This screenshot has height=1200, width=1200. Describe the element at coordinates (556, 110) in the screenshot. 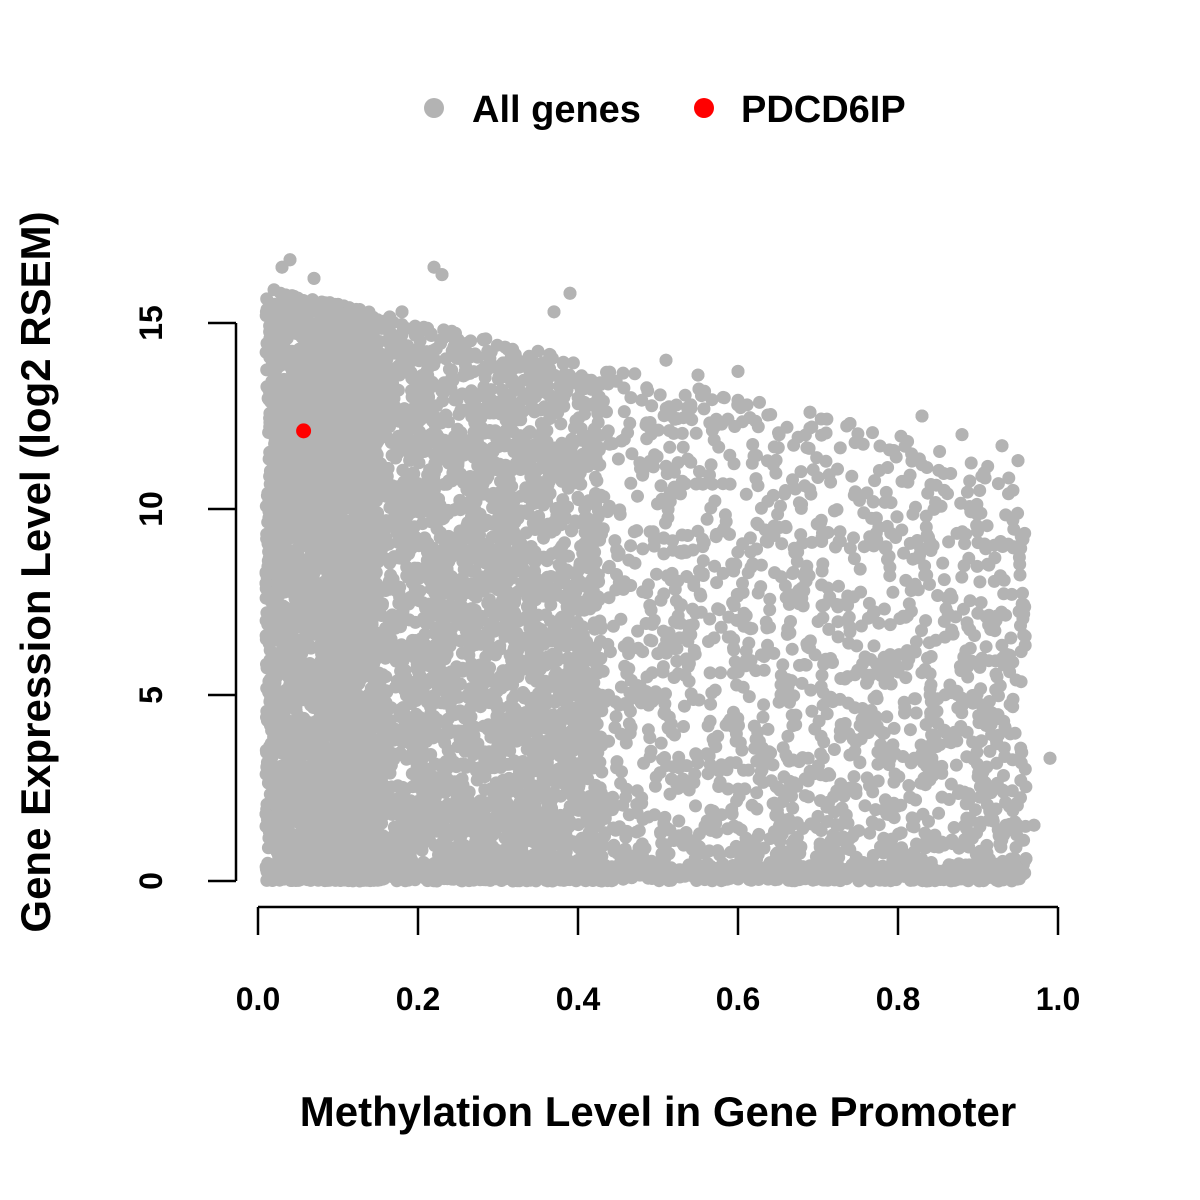

I see `legend-label-all-genes: All genes` at that location.